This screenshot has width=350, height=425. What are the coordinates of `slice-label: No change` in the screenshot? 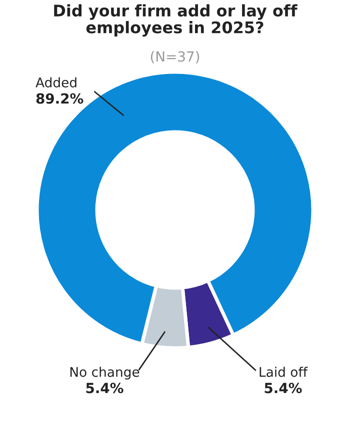 It's located at (105, 373).